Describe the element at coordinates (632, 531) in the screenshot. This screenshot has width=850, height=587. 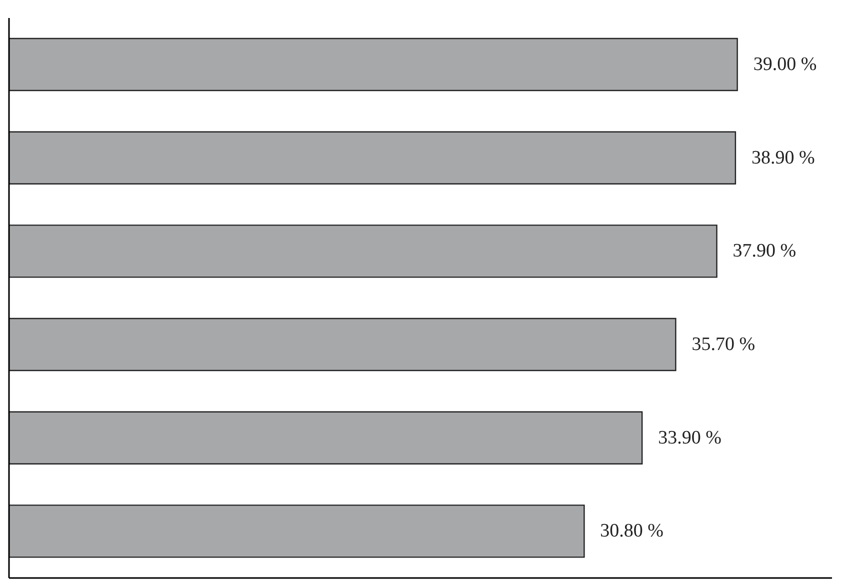
I see `data-label: 30.80 %` at that location.